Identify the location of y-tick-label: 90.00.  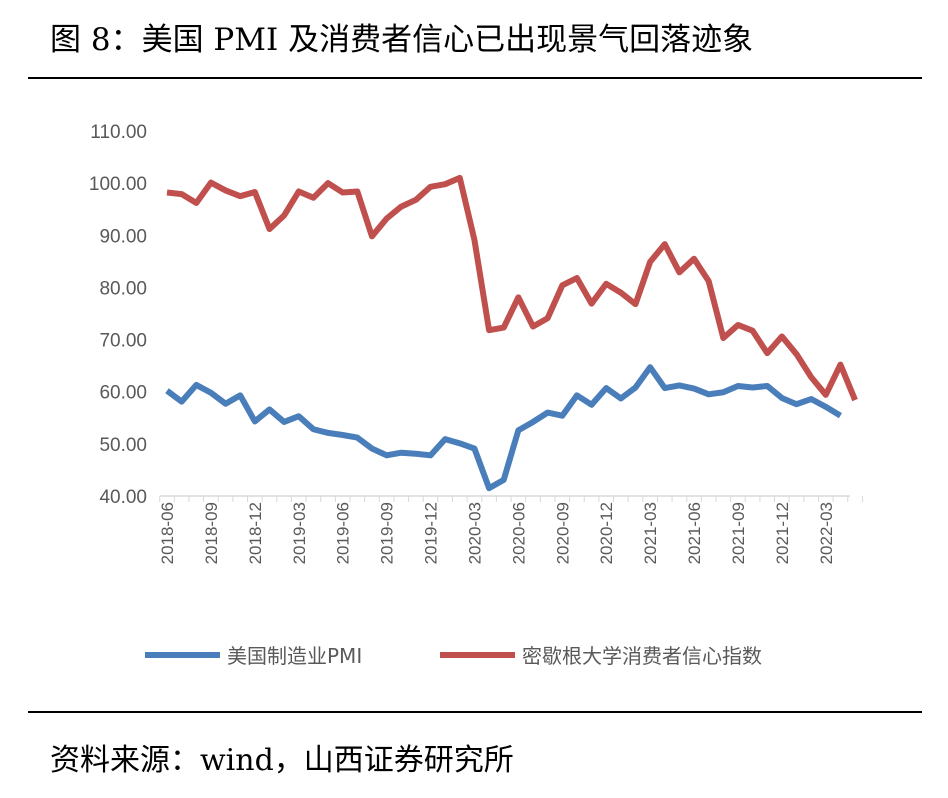
(123, 236).